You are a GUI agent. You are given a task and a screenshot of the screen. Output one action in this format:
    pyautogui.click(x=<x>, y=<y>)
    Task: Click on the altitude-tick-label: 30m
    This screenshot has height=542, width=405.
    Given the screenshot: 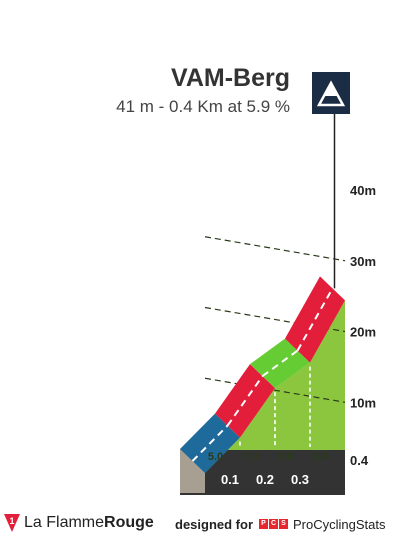 What is the action you would take?
    pyautogui.click(x=363, y=261)
    